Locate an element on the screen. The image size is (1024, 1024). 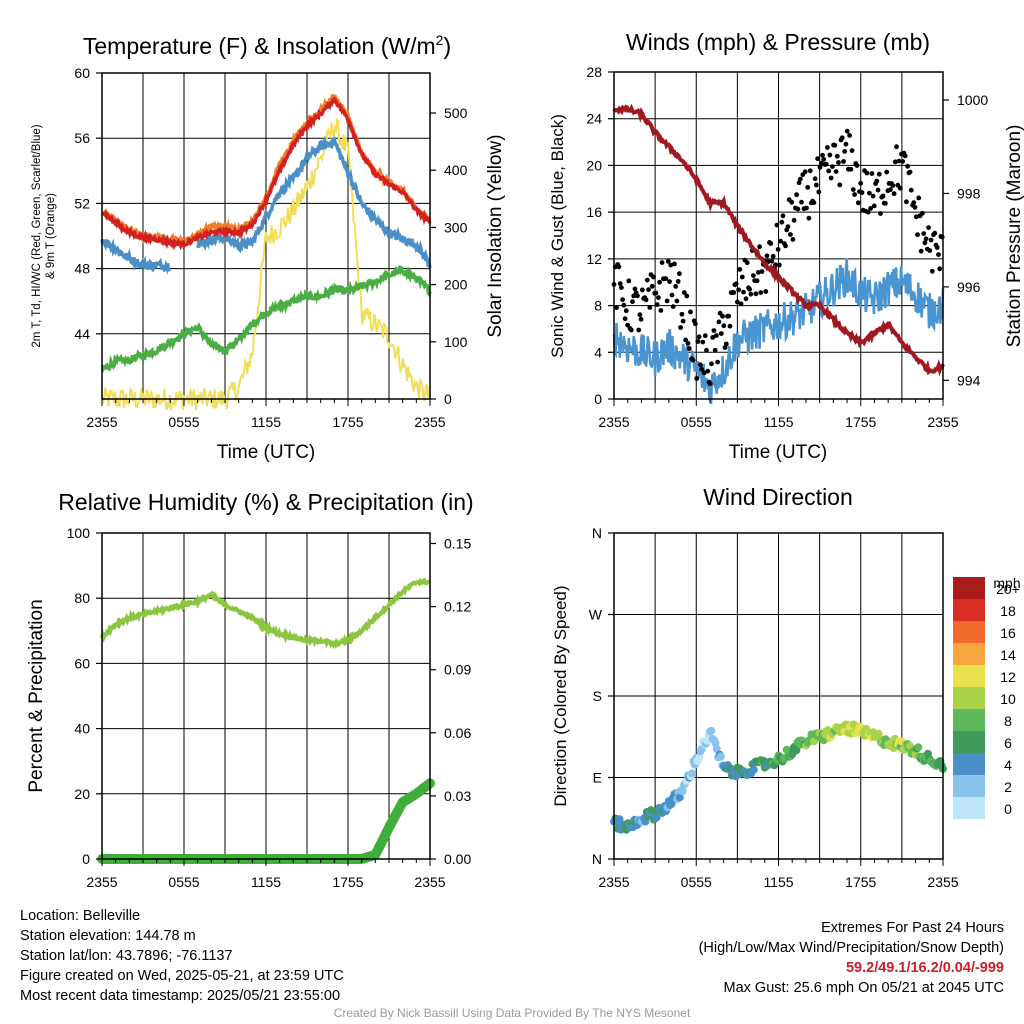
ytick-label: W is located at coordinates (596, 615).